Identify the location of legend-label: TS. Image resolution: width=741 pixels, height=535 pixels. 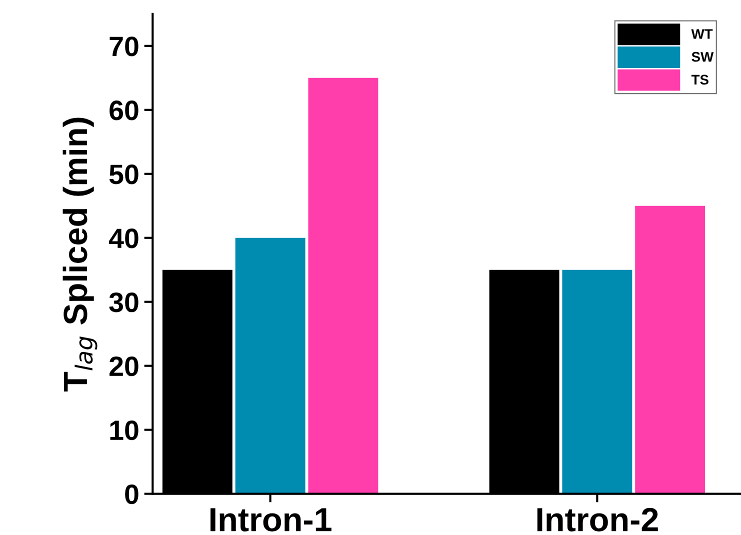
(699, 79).